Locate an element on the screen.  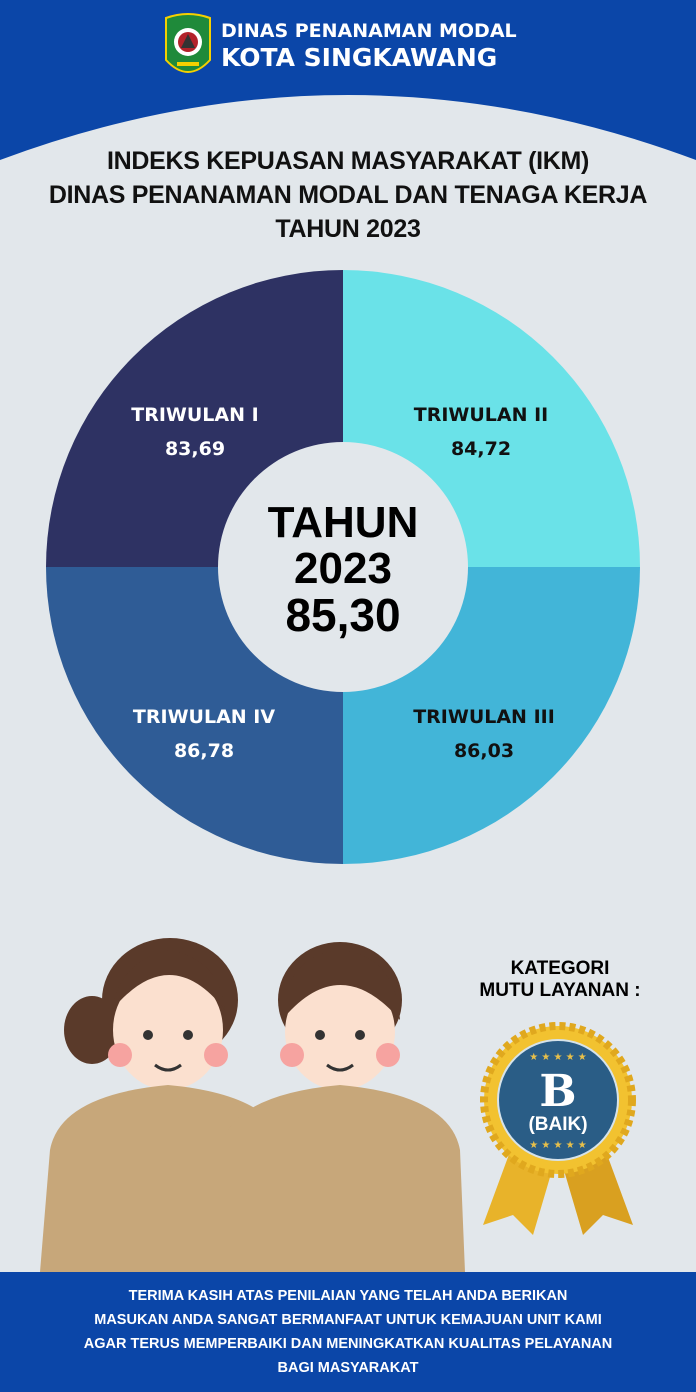
quality-badge-ribbon-icon: ★ ★ ★ ★ ★ ★ ★ ★ ★ ★ B (BAIK) is located at coordinates (558, 1128).